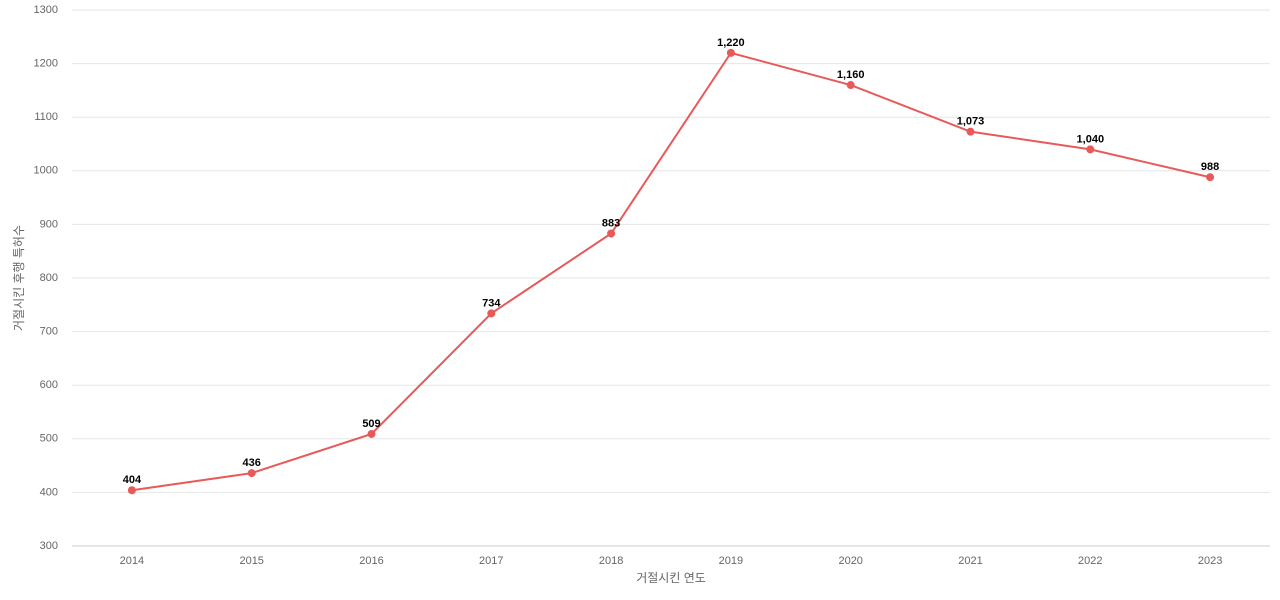  I want to click on y-axis-label: 거절시킨 후행 특허수, so click(18, 278).